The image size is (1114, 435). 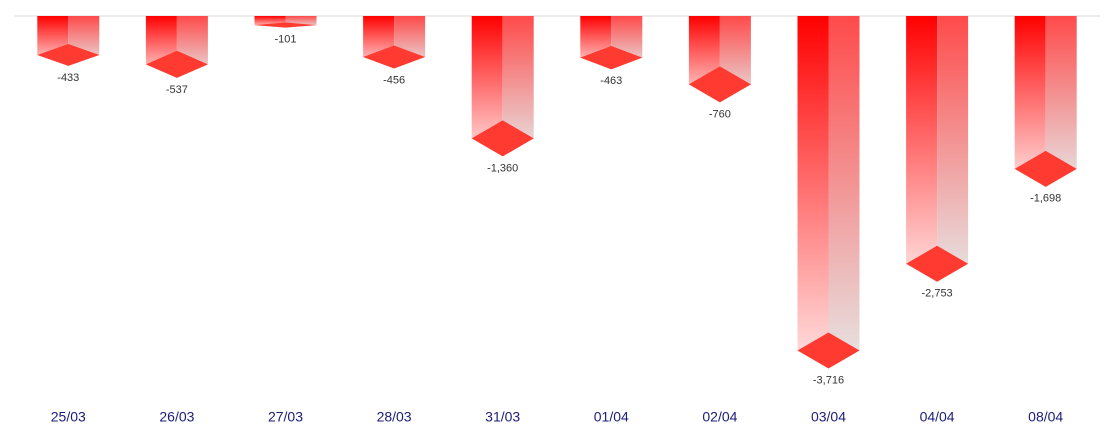 I want to click on value-label: -101, so click(x=285, y=40).